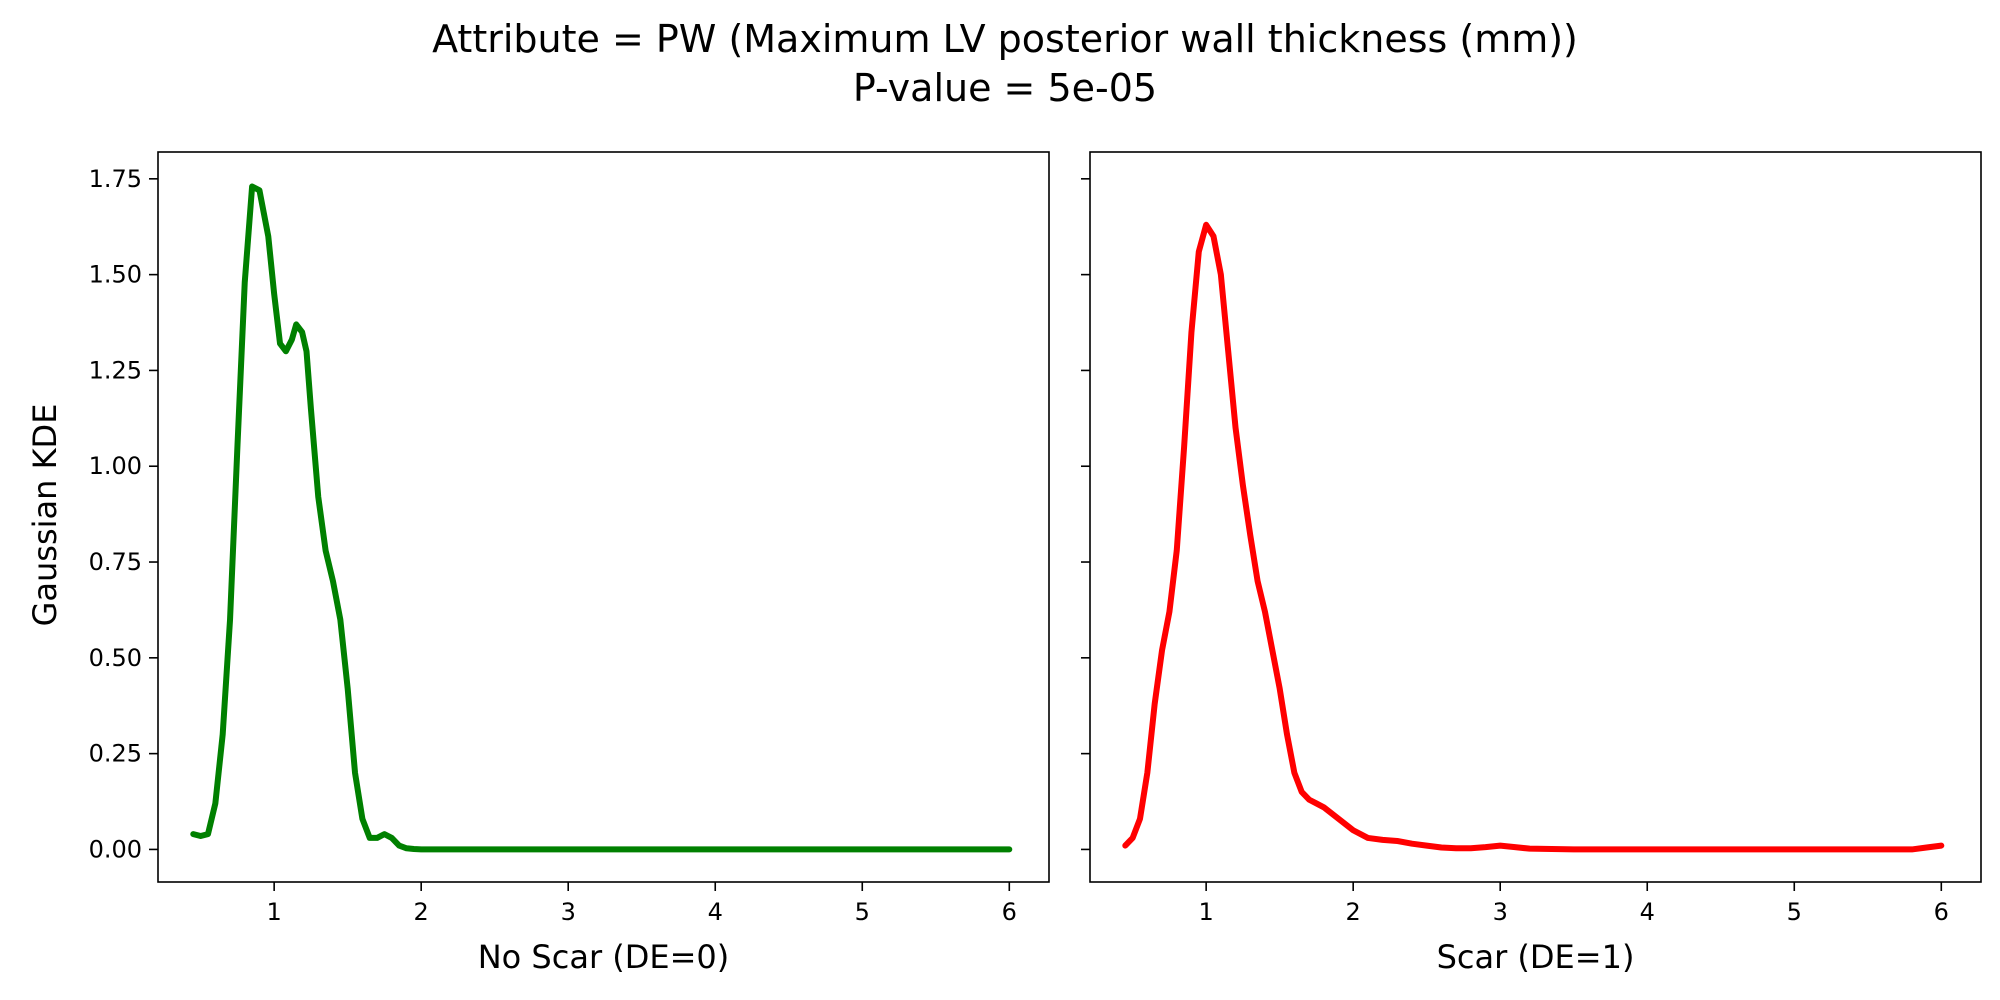 The width and height of the screenshot is (2000, 1000). I want to click on y-tick-label: 1.25, so click(115, 370).